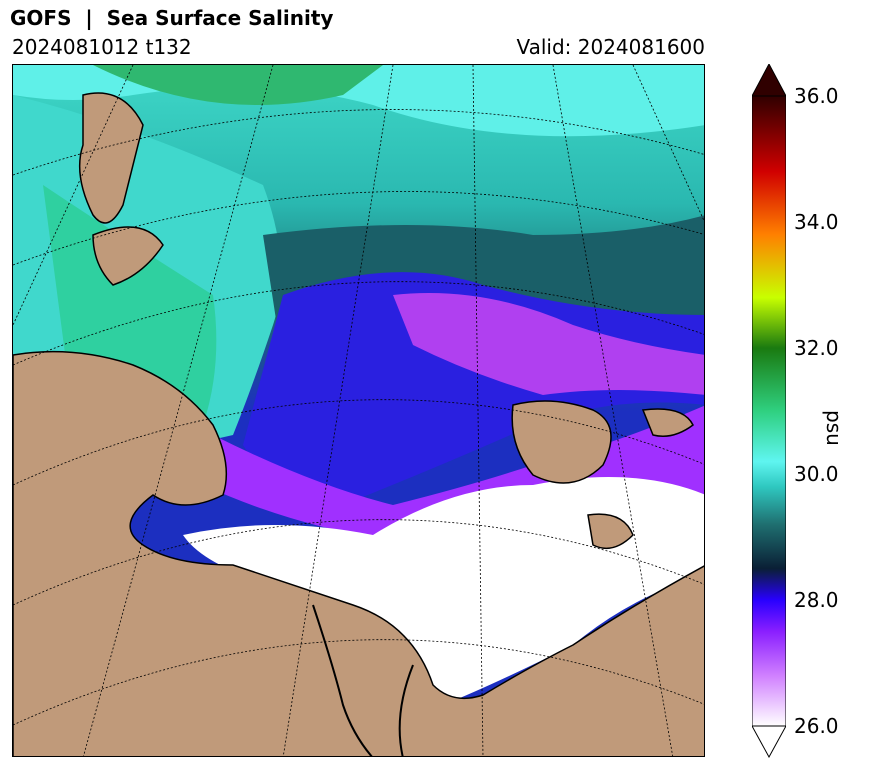 The height and width of the screenshot is (767, 883). Describe the element at coordinates (561, 442) in the screenshot. I see `severnaya-zemlya-island` at that location.